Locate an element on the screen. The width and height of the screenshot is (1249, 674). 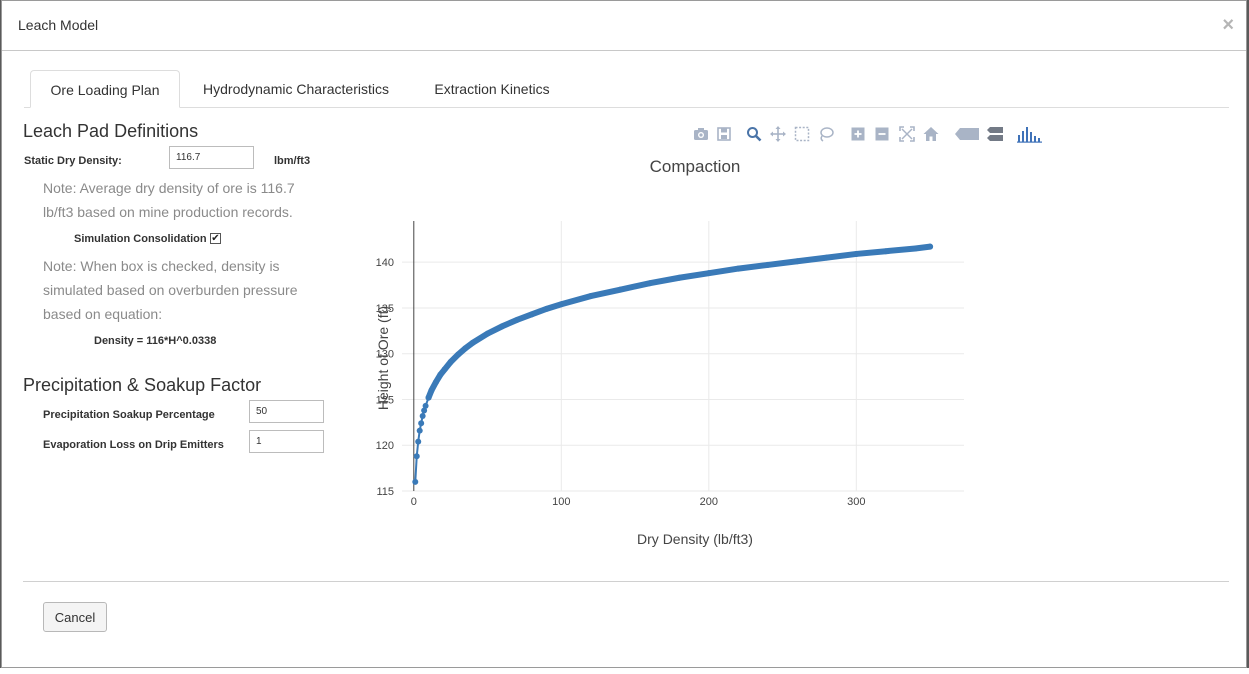
lasso-select-icon is located at coordinates (826, 134).